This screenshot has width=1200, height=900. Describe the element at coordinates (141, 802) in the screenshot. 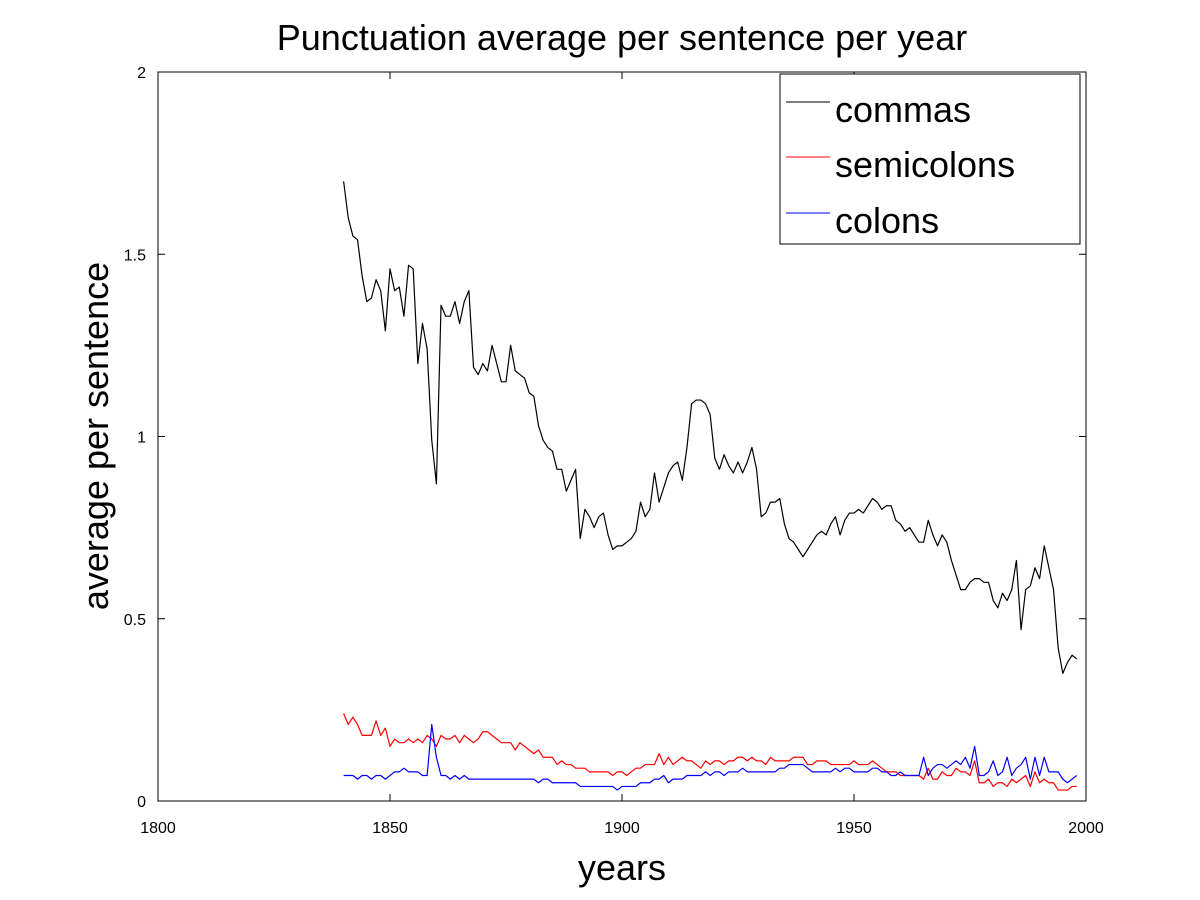

I see `y-tick-label: 0` at that location.